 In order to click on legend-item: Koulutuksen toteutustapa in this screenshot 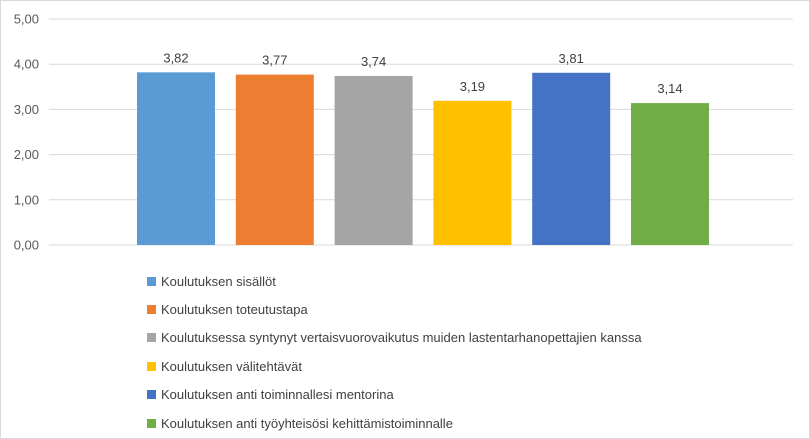, I will do `click(394, 309)`.